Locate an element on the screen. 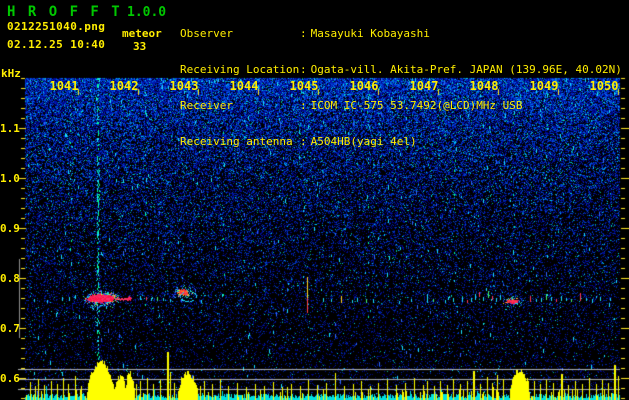  time-tick-label: 1045 is located at coordinates (304, 86).